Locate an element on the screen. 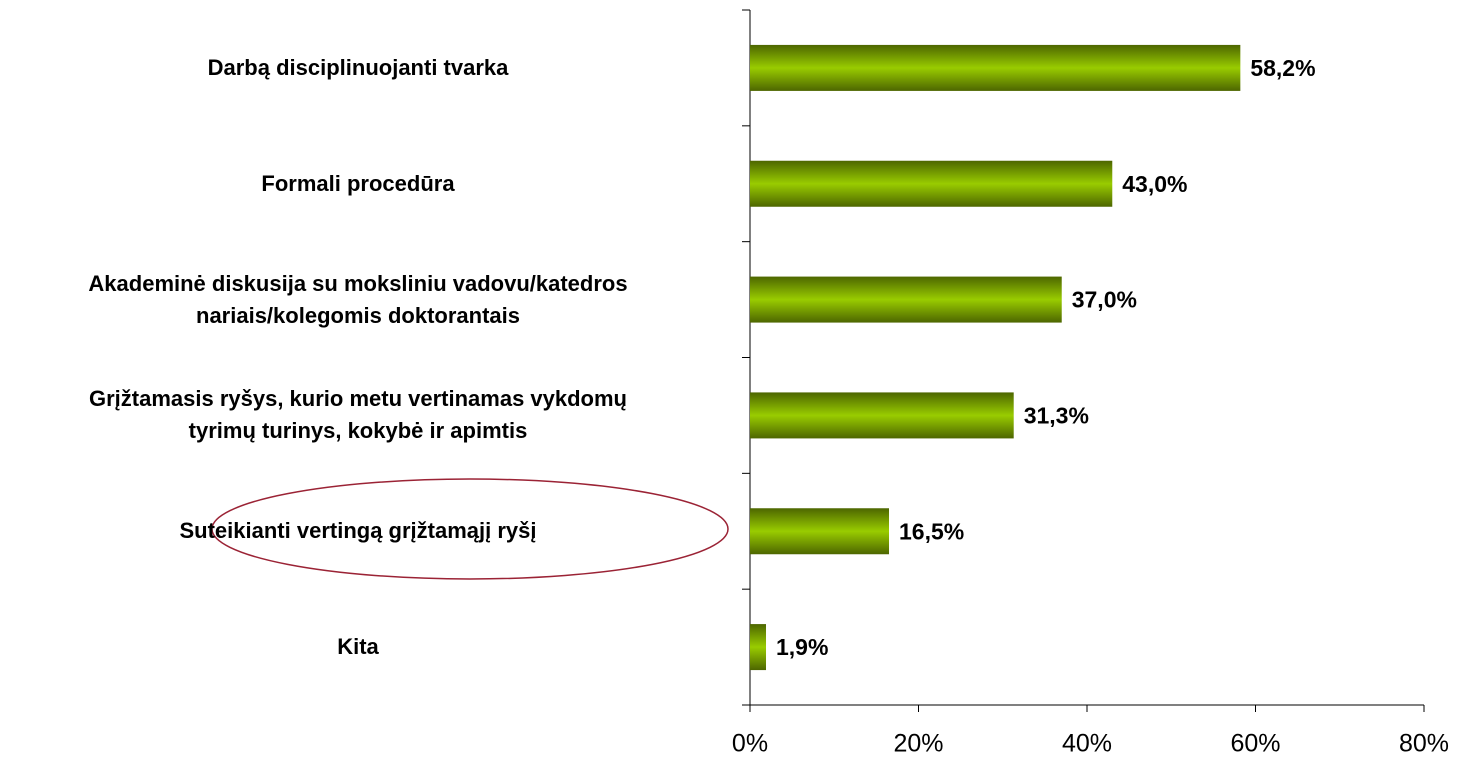 The height and width of the screenshot is (762, 1457). category-label: Formali procedūra is located at coordinates (358, 183).